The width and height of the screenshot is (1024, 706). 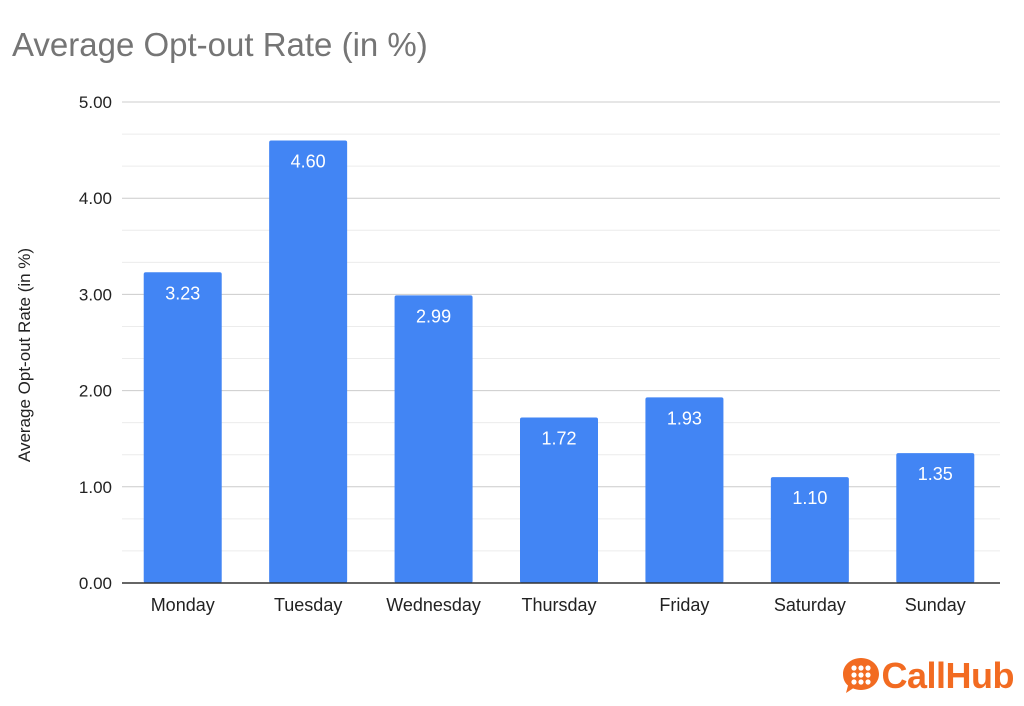 What do you see at coordinates (947, 675) in the screenshot?
I see `logo-text: CallHub` at bounding box center [947, 675].